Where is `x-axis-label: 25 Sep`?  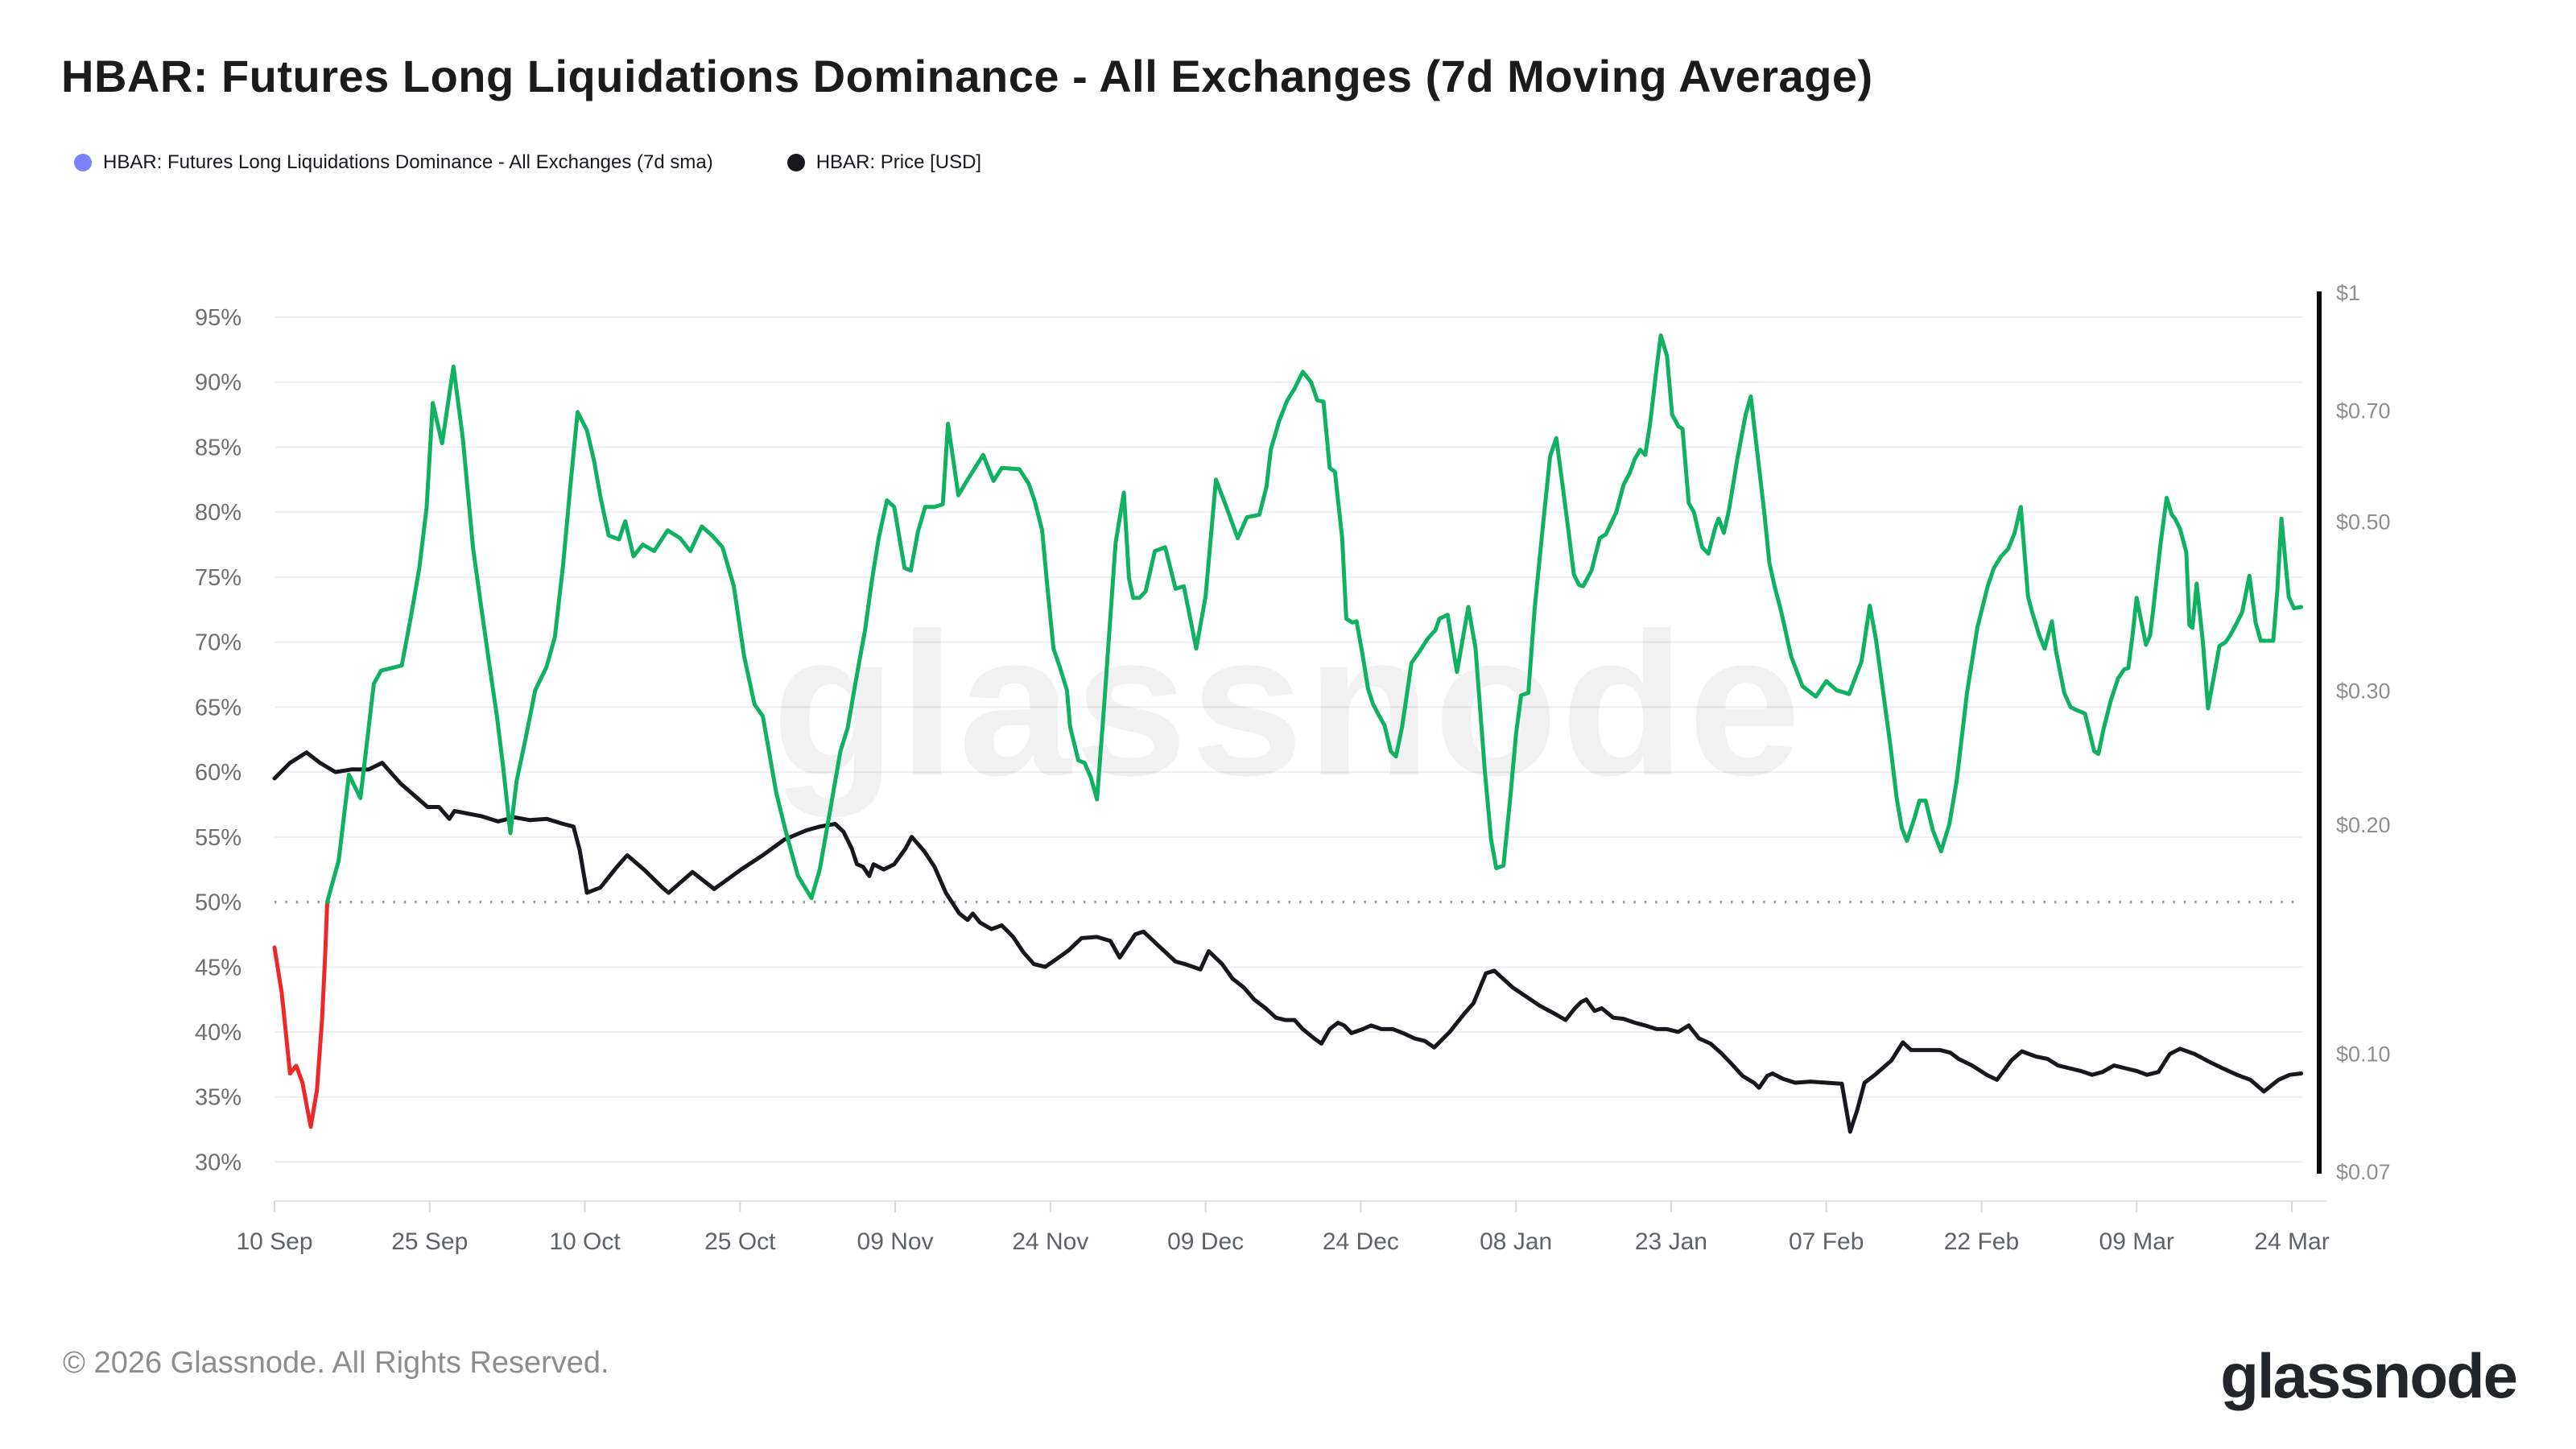 x-axis-label: 25 Sep is located at coordinates (429, 1241).